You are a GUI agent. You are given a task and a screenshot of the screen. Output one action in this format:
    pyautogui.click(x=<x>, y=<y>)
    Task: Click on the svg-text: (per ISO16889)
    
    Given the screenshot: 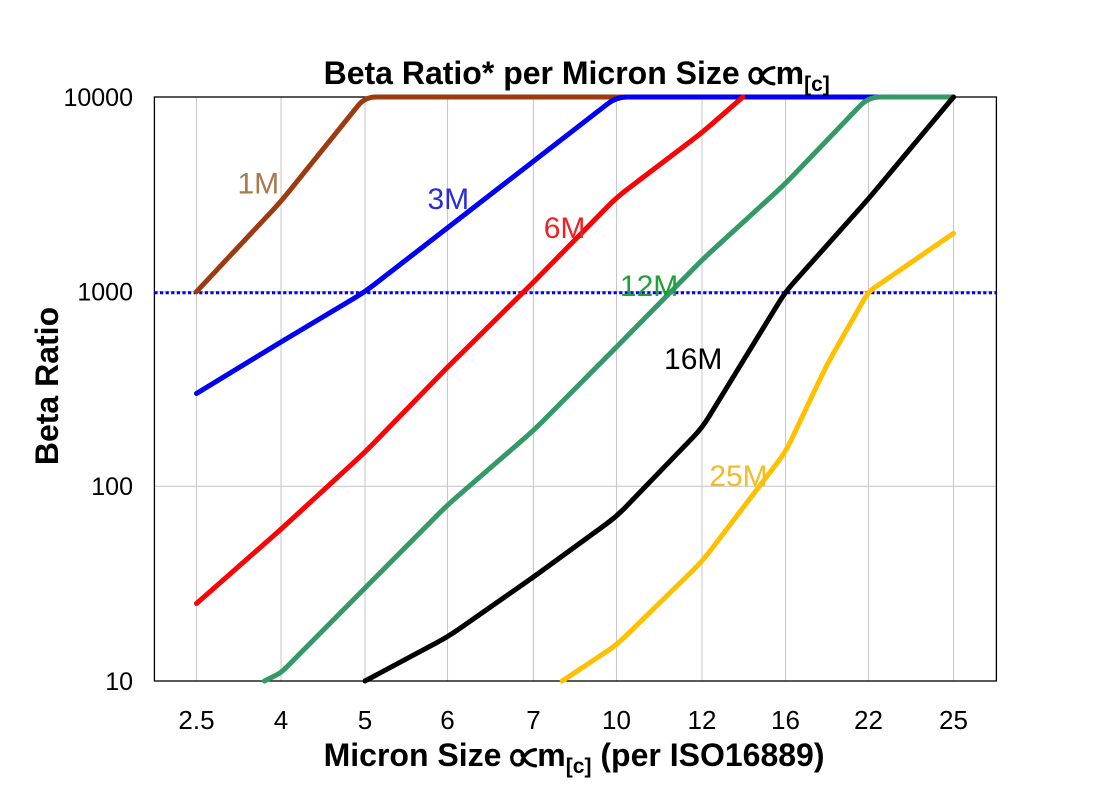 What is the action you would take?
    pyautogui.click(x=712, y=755)
    